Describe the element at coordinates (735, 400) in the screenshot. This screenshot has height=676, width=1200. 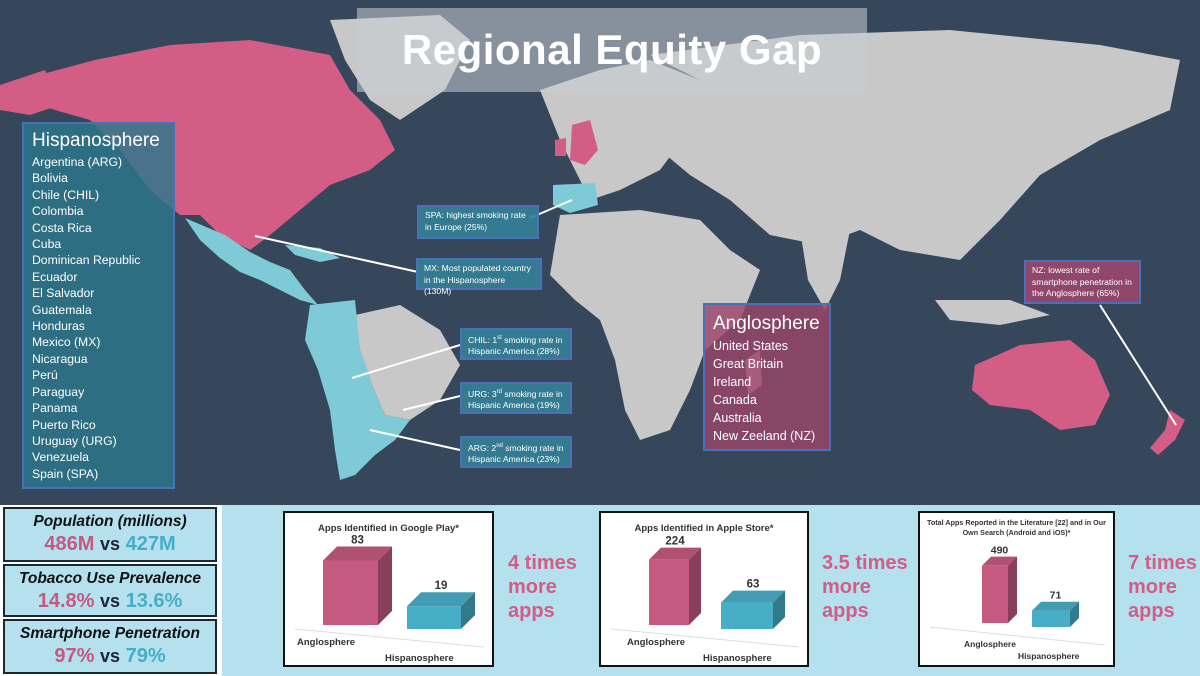
I see `country-item: Canada` at that location.